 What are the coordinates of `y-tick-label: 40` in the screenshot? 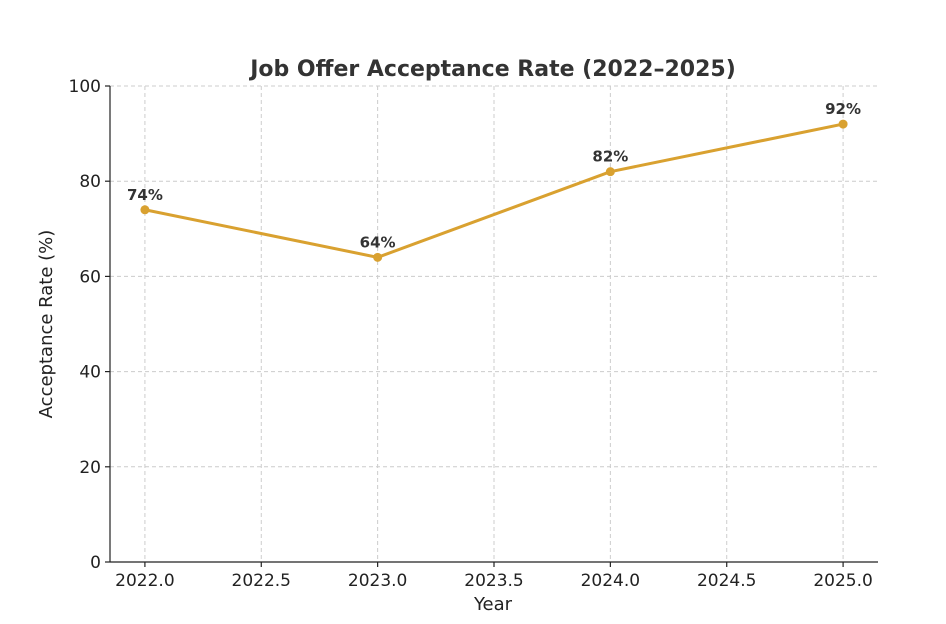 It's located at (90, 373).